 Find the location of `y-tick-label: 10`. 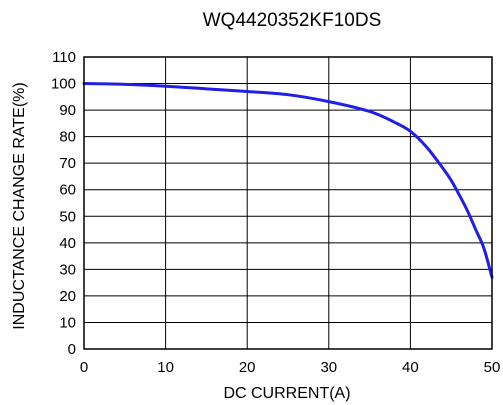

y-tick-label: 10 is located at coordinates (67, 322).